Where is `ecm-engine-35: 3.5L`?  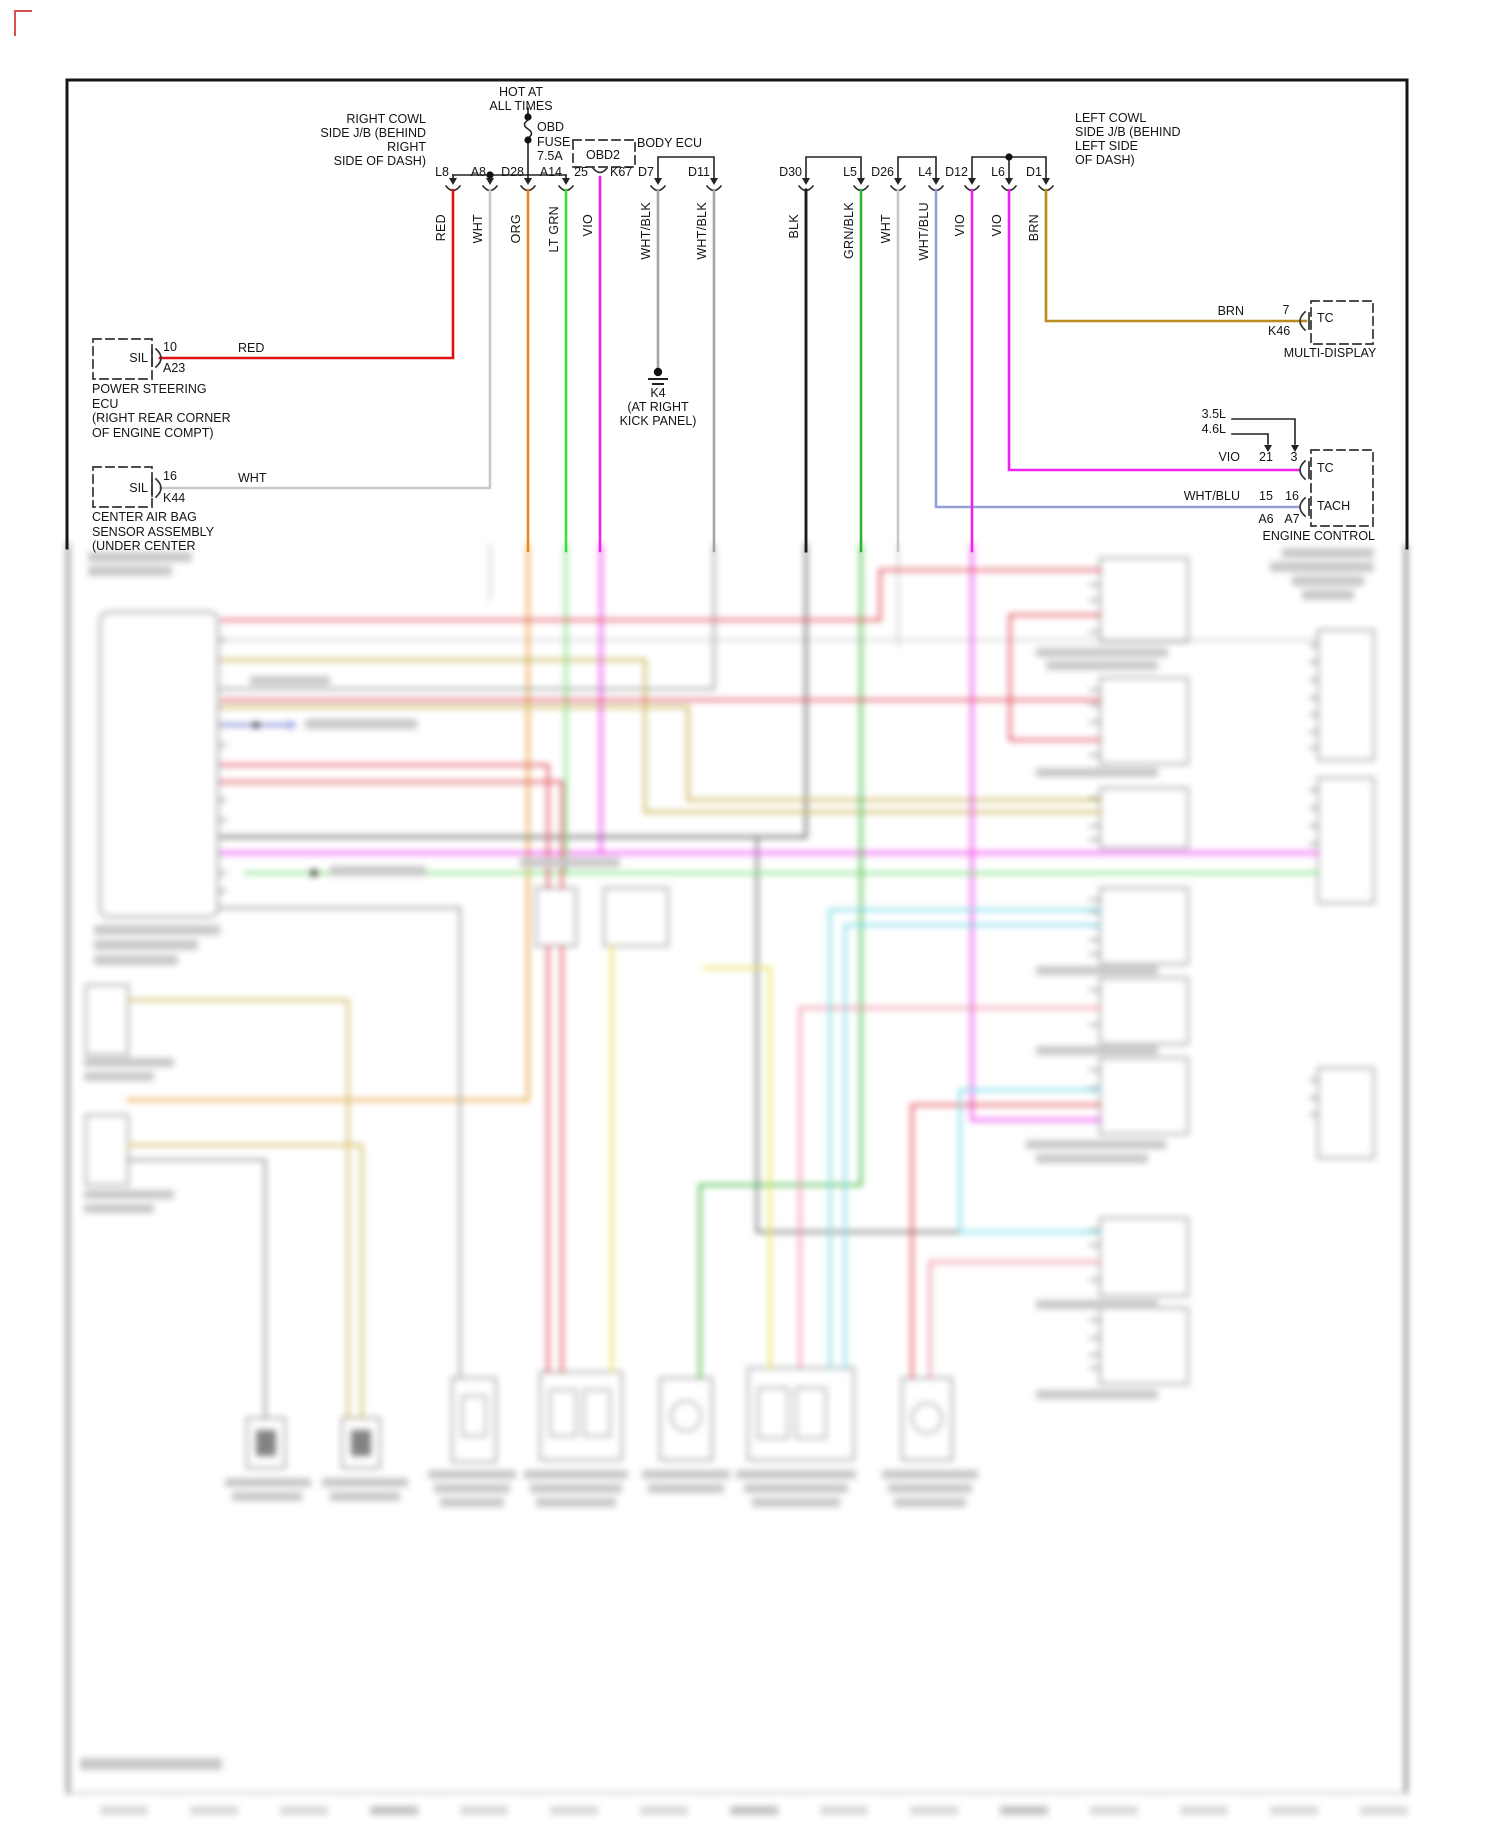 ecm-engine-35: 3.5L is located at coordinates (1213, 414).